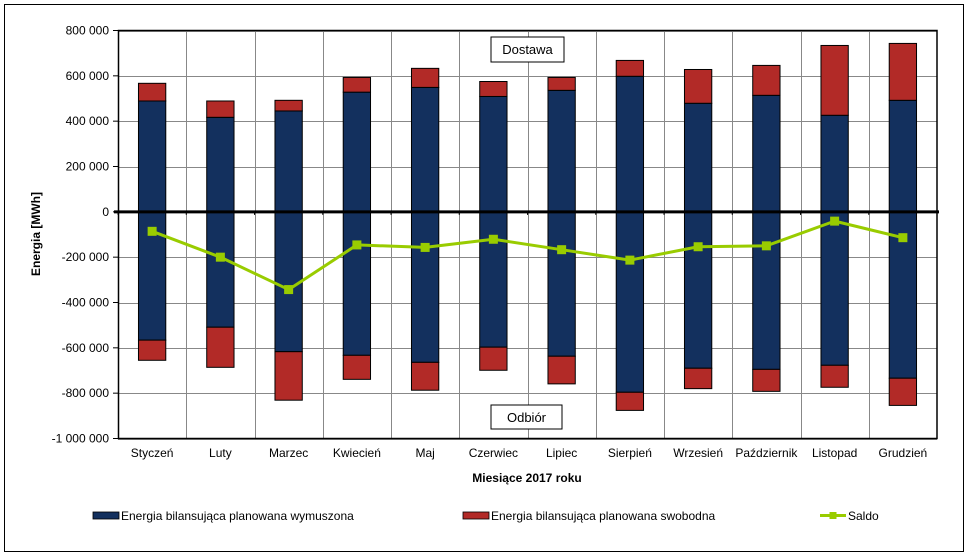 The image size is (969, 557). Describe the element at coordinates (36, 234) in the screenshot. I see `y-axis-title: Energia [MWh]` at that location.